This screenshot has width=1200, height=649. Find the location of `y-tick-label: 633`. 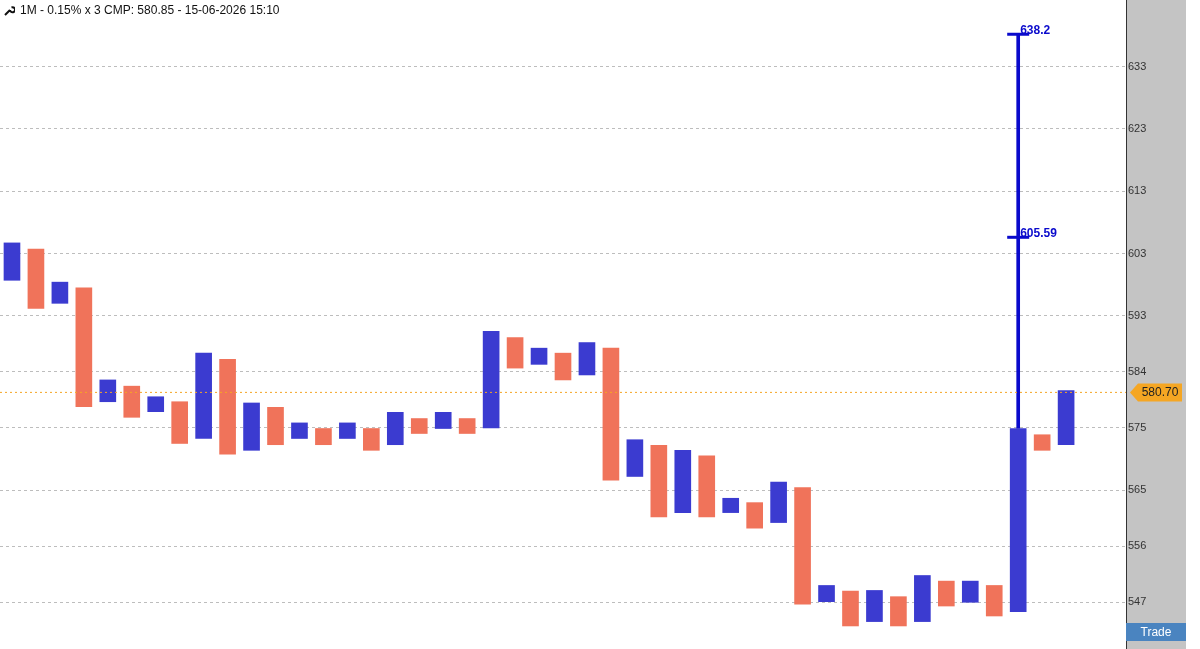

y-tick-label: 633 is located at coordinates (1137, 65).